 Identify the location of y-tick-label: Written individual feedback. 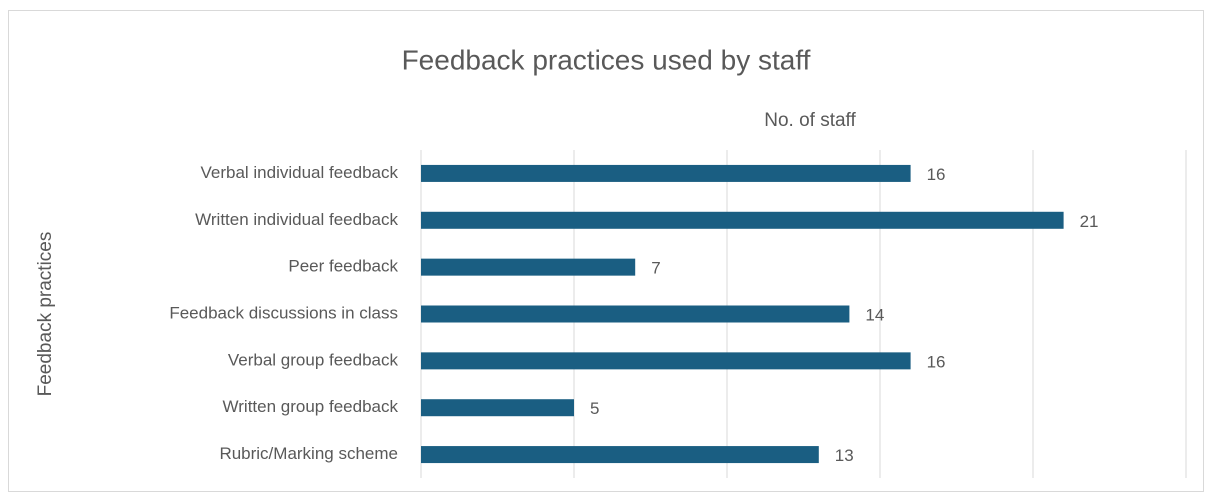
(296, 219).